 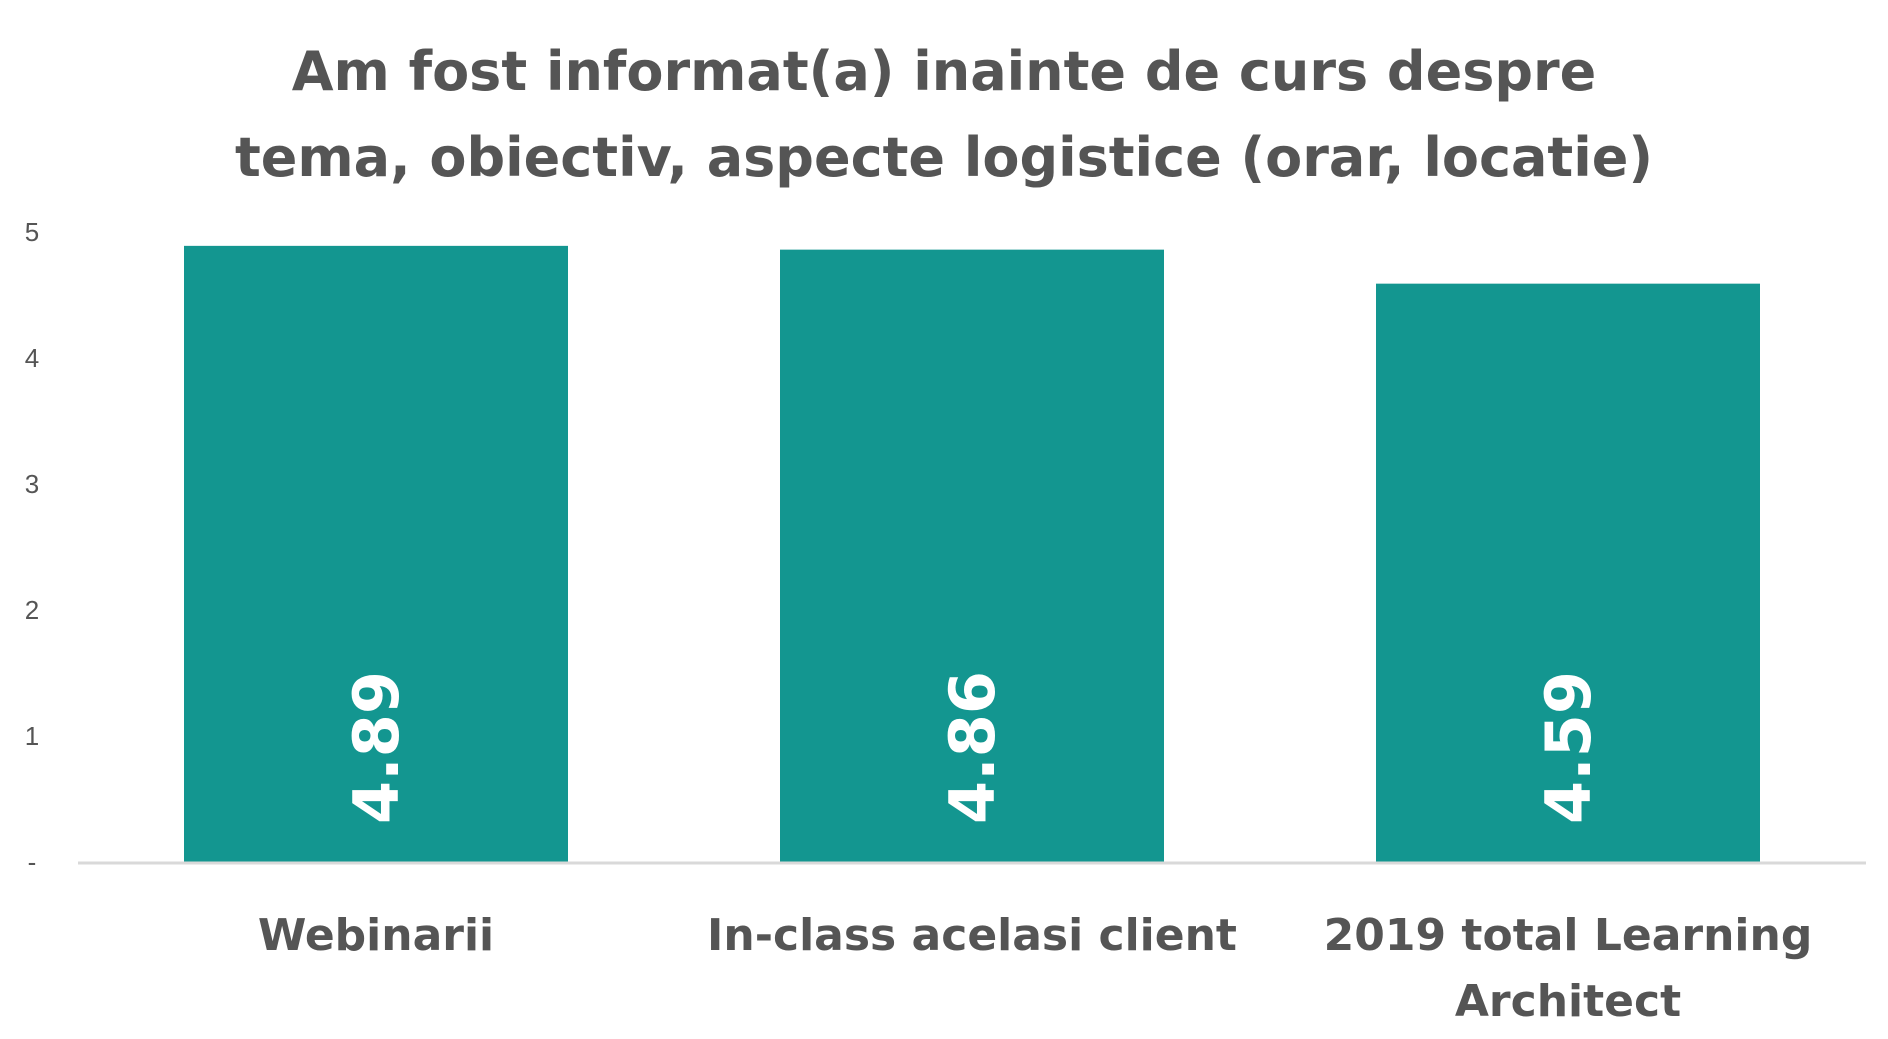 What do you see at coordinates (1568, 935) in the screenshot?
I see `x-tick-label: 2019 total Learning` at bounding box center [1568, 935].